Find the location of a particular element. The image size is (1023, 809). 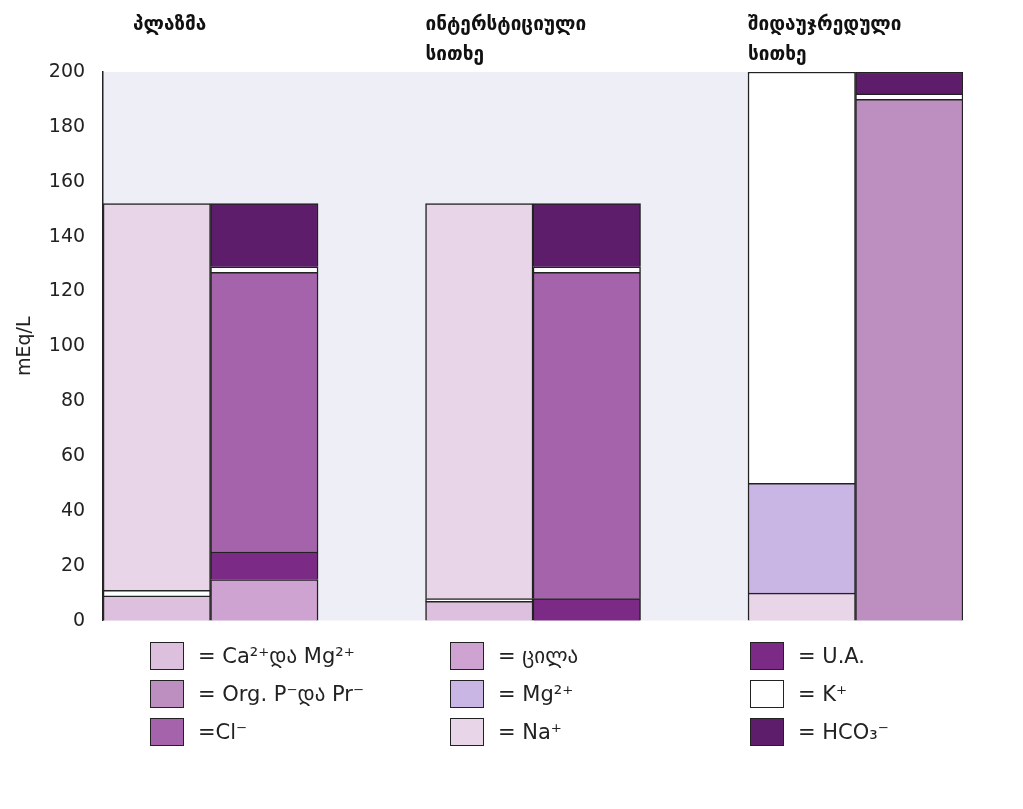

legend-label: =Cl⁻ is located at coordinates (223, 732).